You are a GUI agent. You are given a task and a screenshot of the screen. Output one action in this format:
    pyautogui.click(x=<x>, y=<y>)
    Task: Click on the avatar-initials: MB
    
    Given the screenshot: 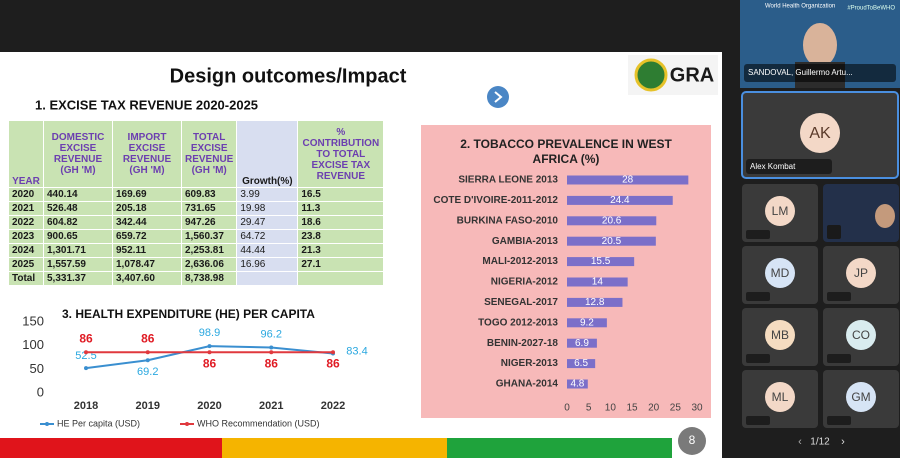 What is the action you would take?
    pyautogui.click(x=780, y=335)
    